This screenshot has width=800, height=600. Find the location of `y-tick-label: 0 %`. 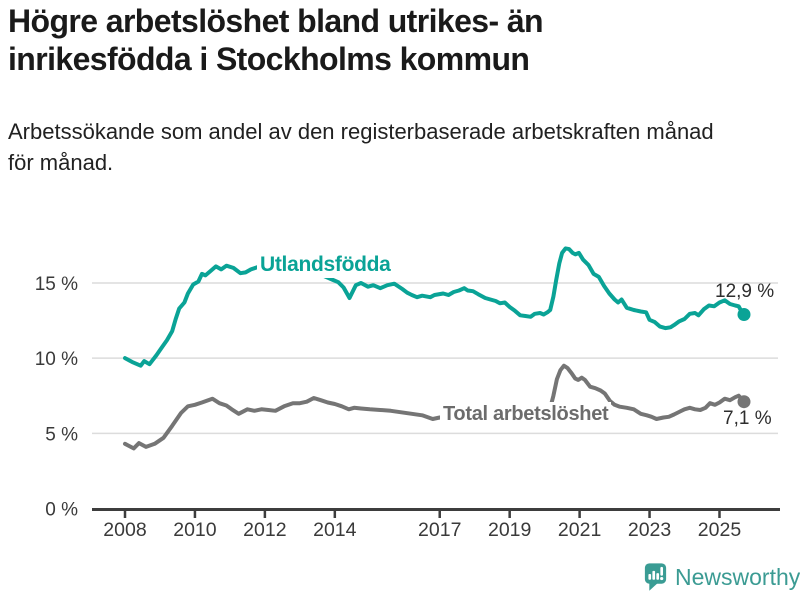

y-tick-label: 0 % is located at coordinates (61, 510).